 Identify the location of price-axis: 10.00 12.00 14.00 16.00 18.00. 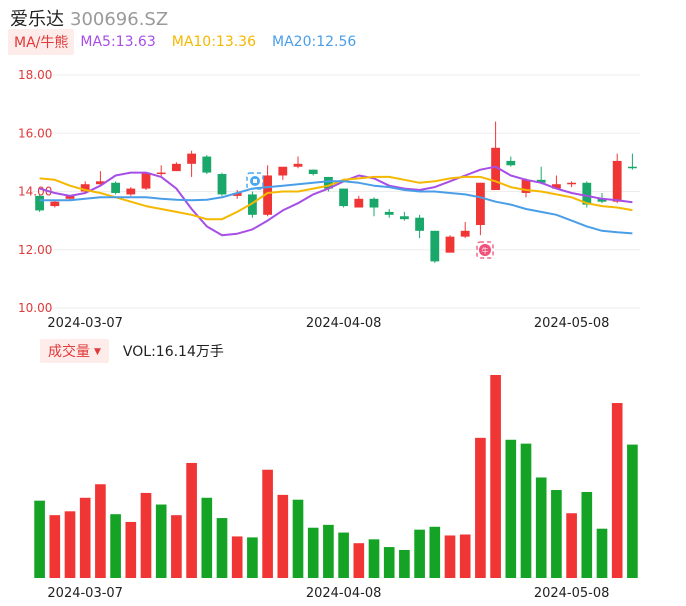
(35, 191).